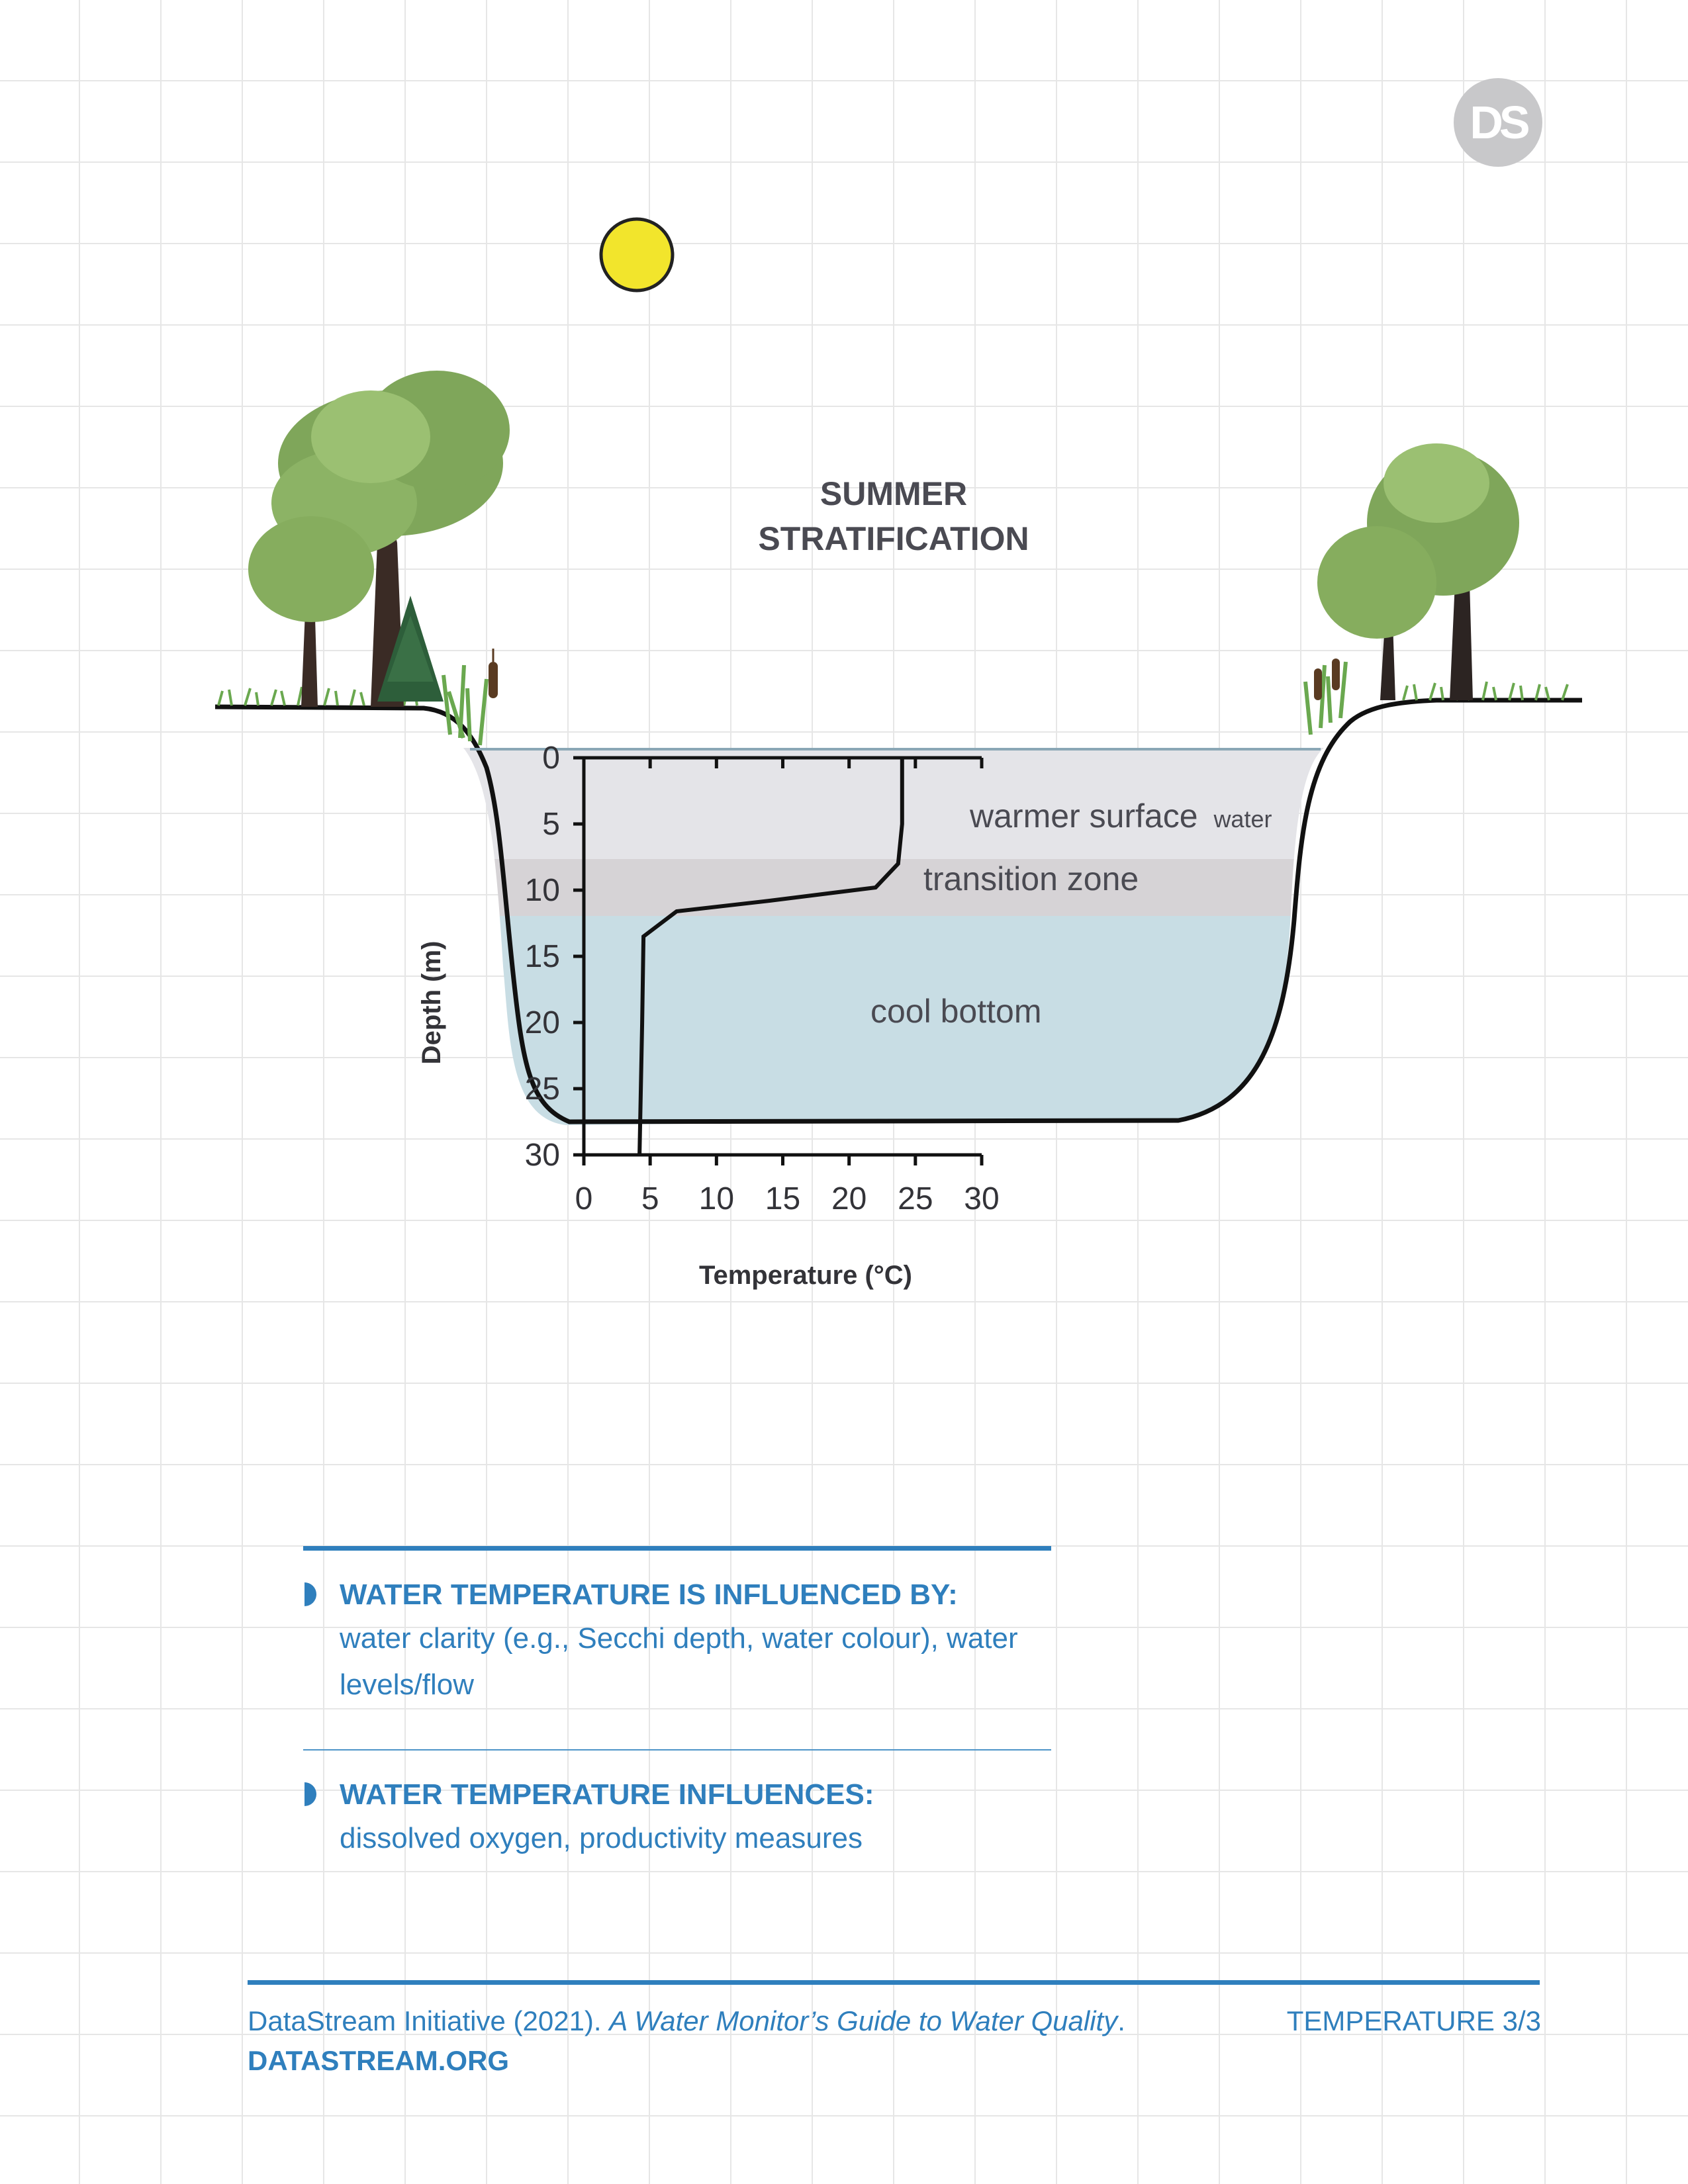 This screenshot has width=1688, height=2184. What do you see at coordinates (601, 1838) in the screenshot?
I see `info-body: dissolved oxygen, productivity measures` at bounding box center [601, 1838].